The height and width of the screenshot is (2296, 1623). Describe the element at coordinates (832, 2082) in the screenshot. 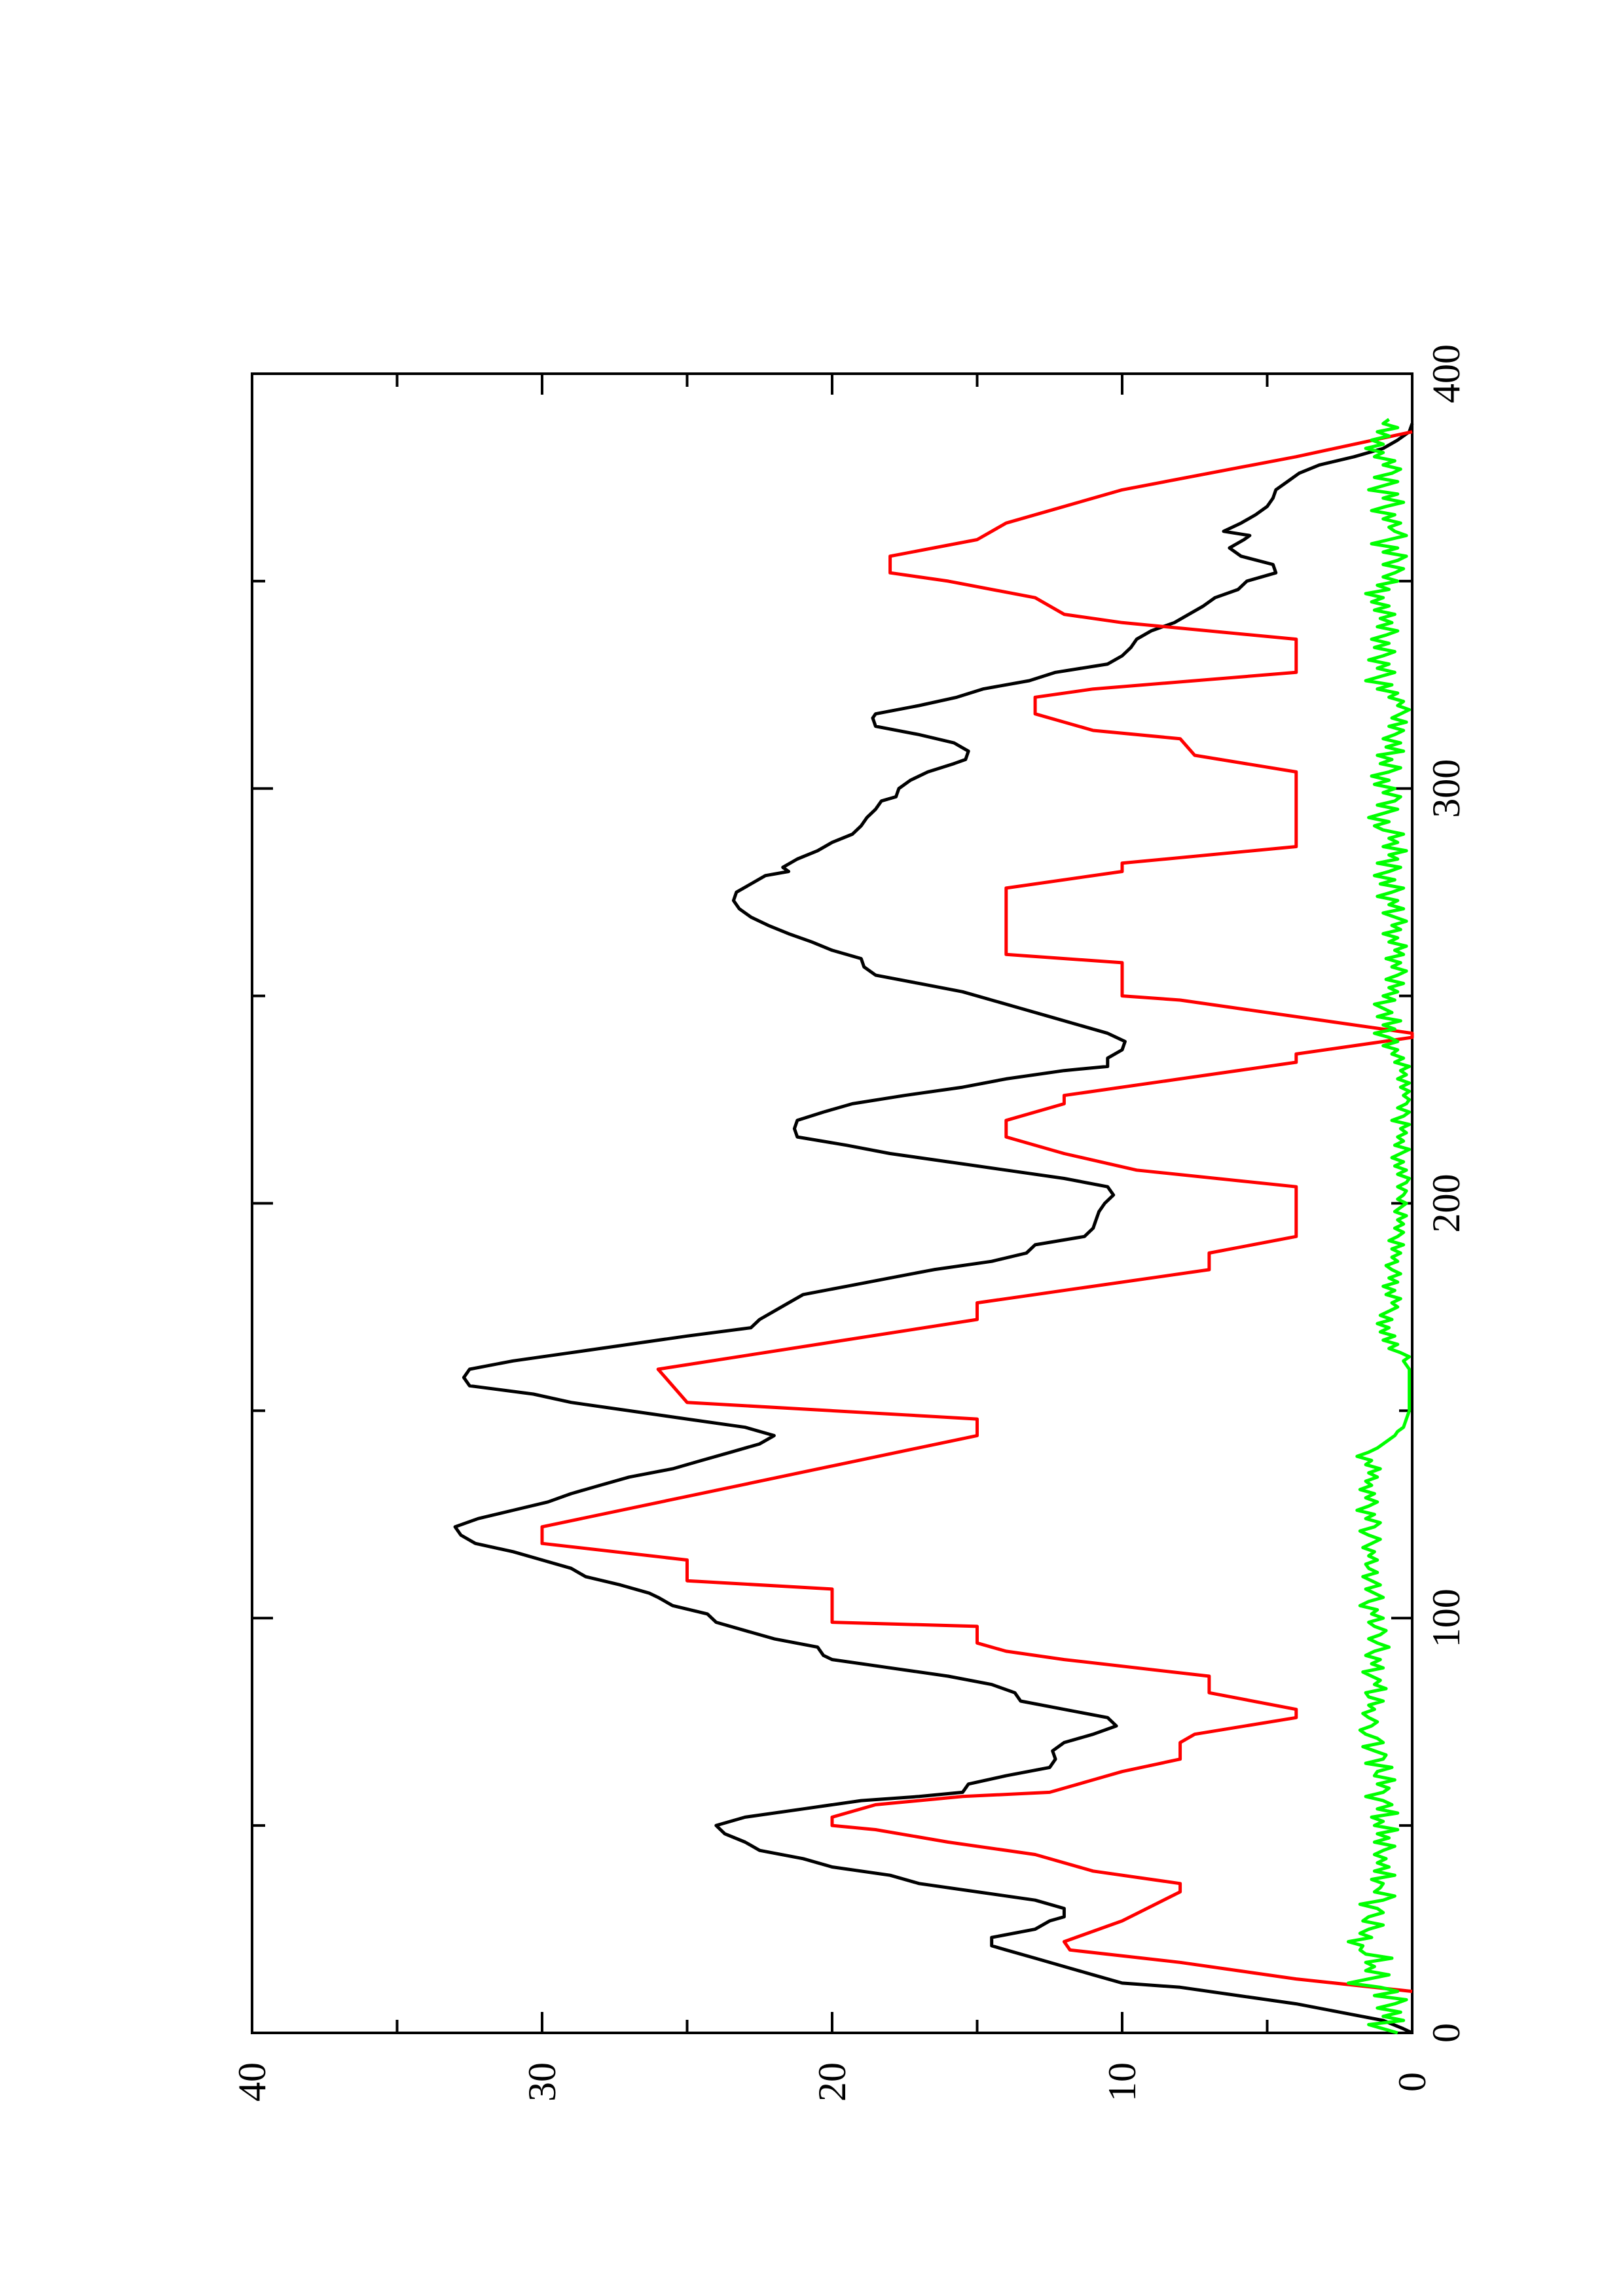

I see `y-tick-label: 20` at that location.